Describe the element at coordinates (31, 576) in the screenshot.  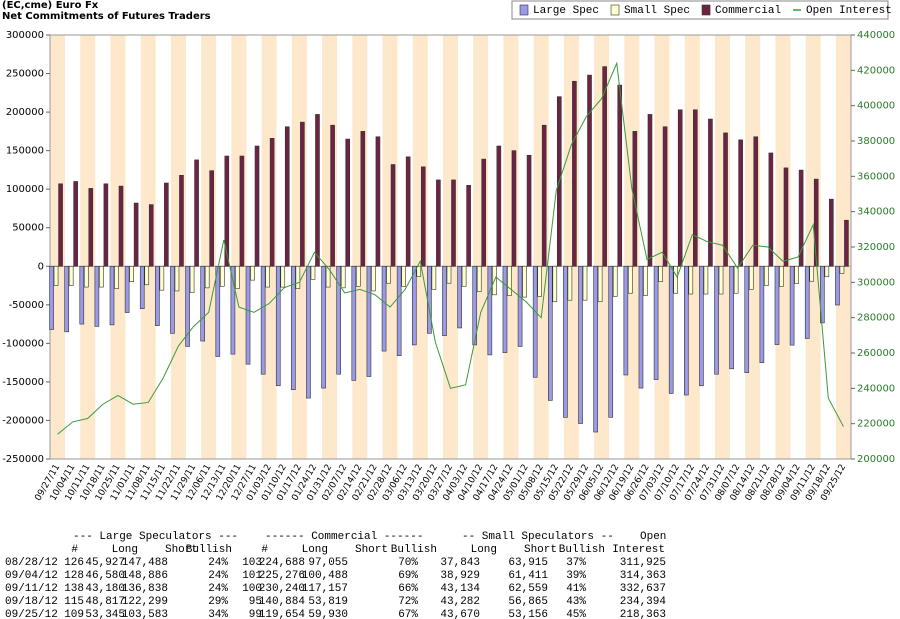
I see `table-cell: 09/04/12` at that location.